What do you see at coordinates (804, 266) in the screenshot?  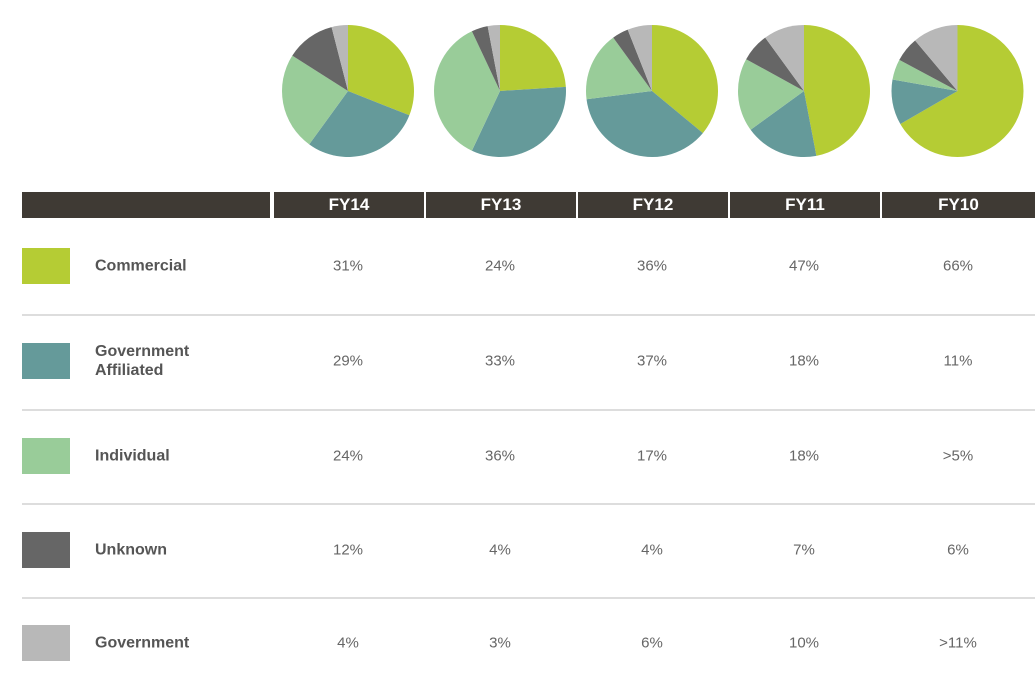 I see `cell-value: 47%` at bounding box center [804, 266].